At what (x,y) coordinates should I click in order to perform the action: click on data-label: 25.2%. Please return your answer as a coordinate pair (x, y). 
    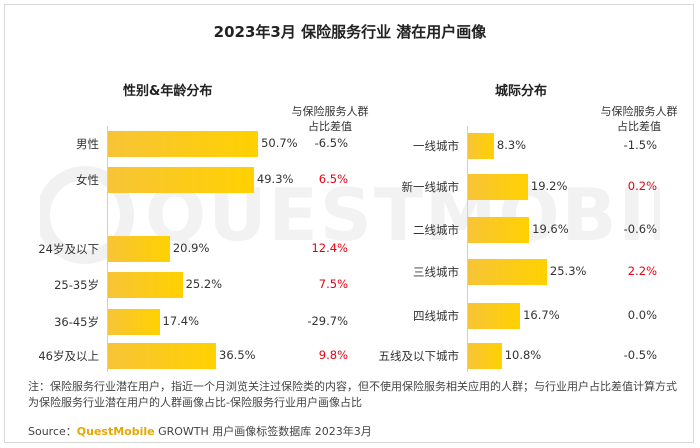
    Looking at the image, I should click on (204, 284).